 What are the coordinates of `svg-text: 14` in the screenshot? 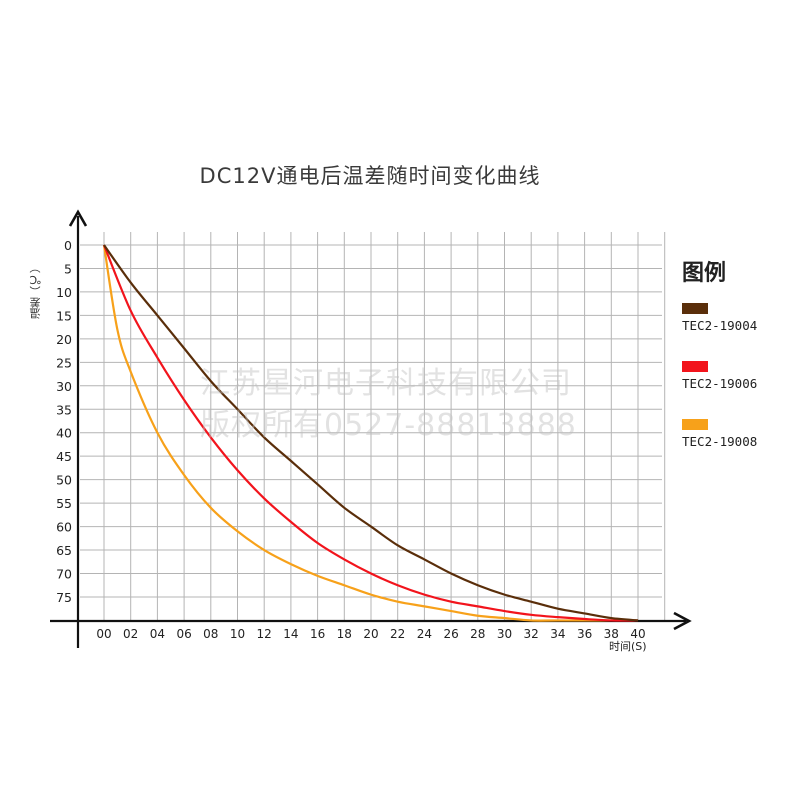 It's located at (290, 634).